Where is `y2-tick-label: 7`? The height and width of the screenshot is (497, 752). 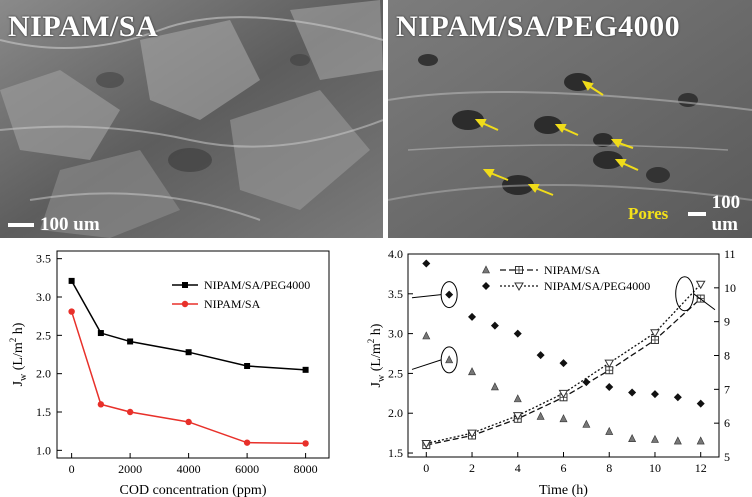
y2-tick-label: 7 is located at coordinates (727, 389).